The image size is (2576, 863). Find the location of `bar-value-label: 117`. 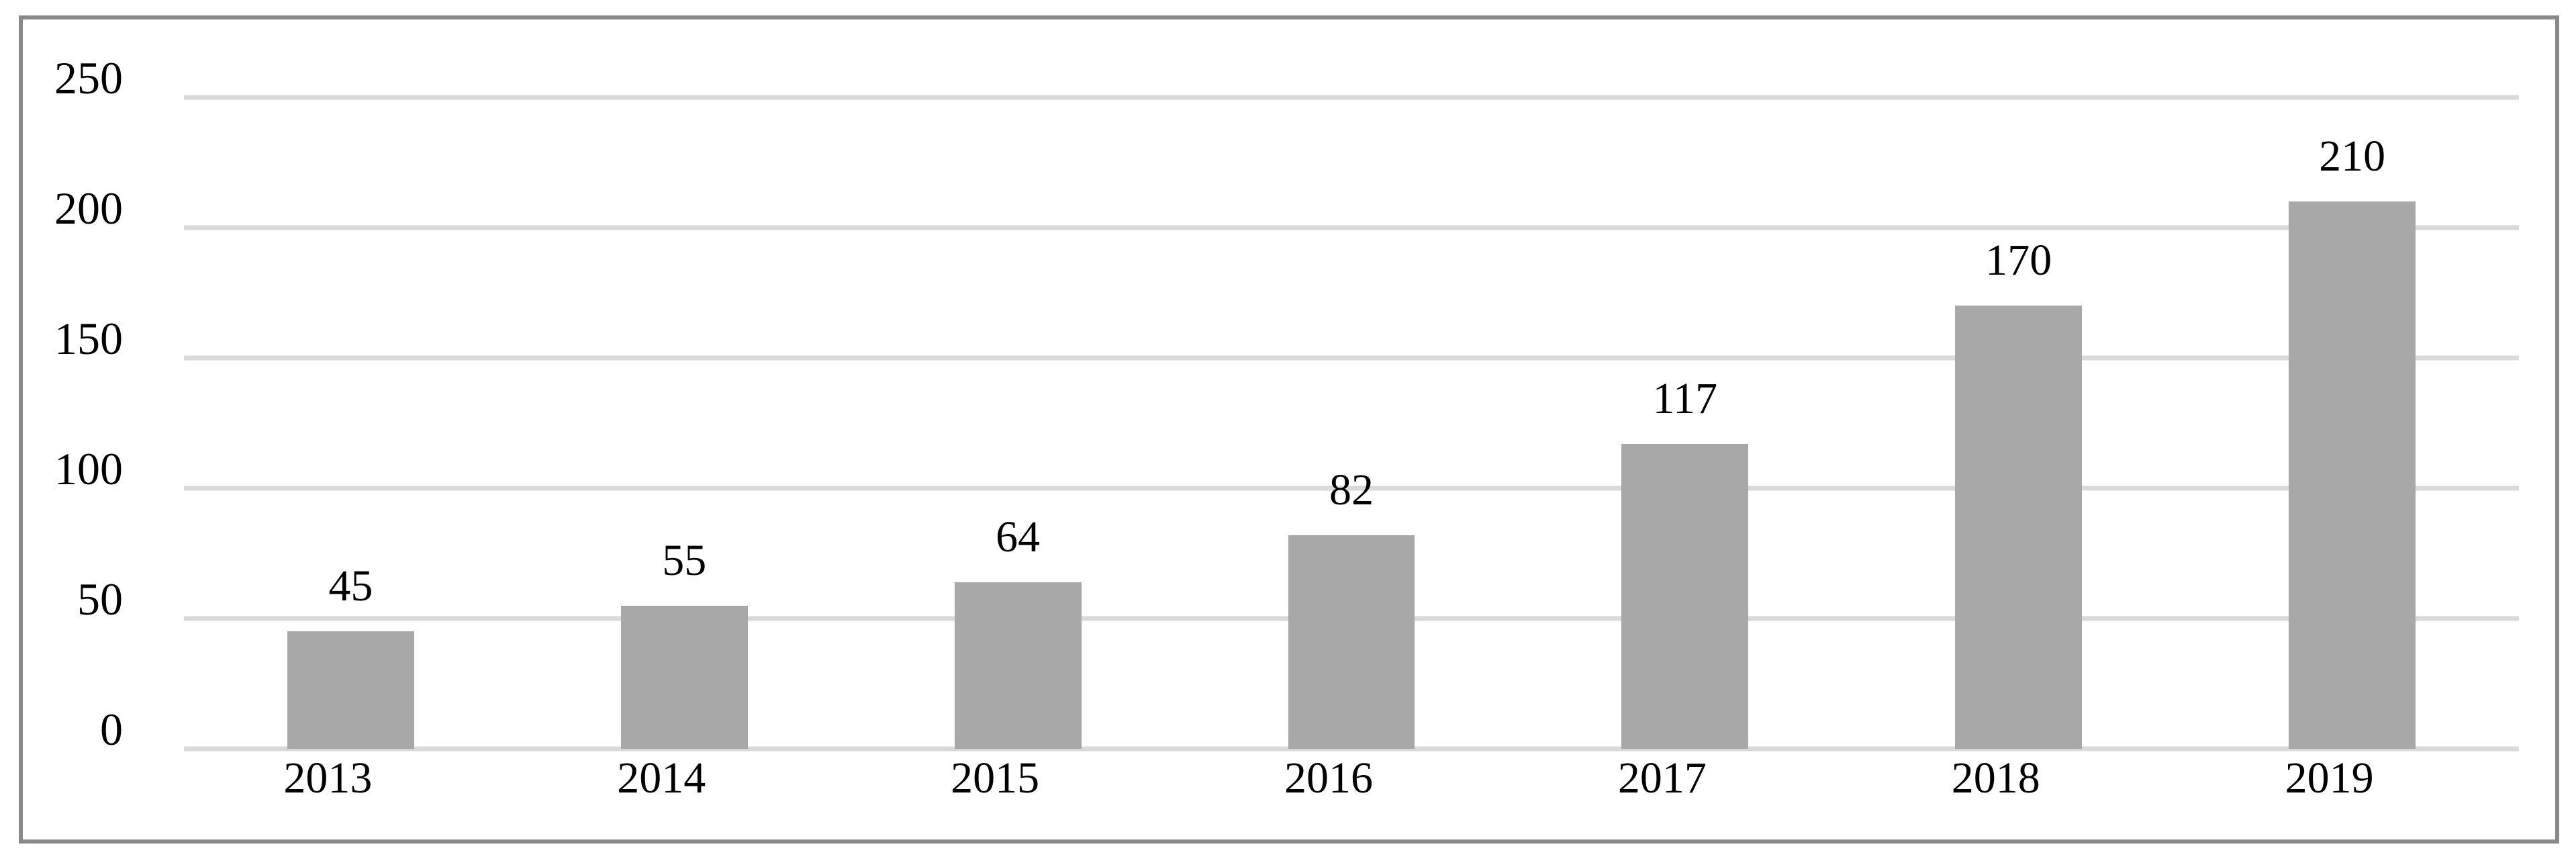

bar-value-label: 117 is located at coordinates (1685, 399).